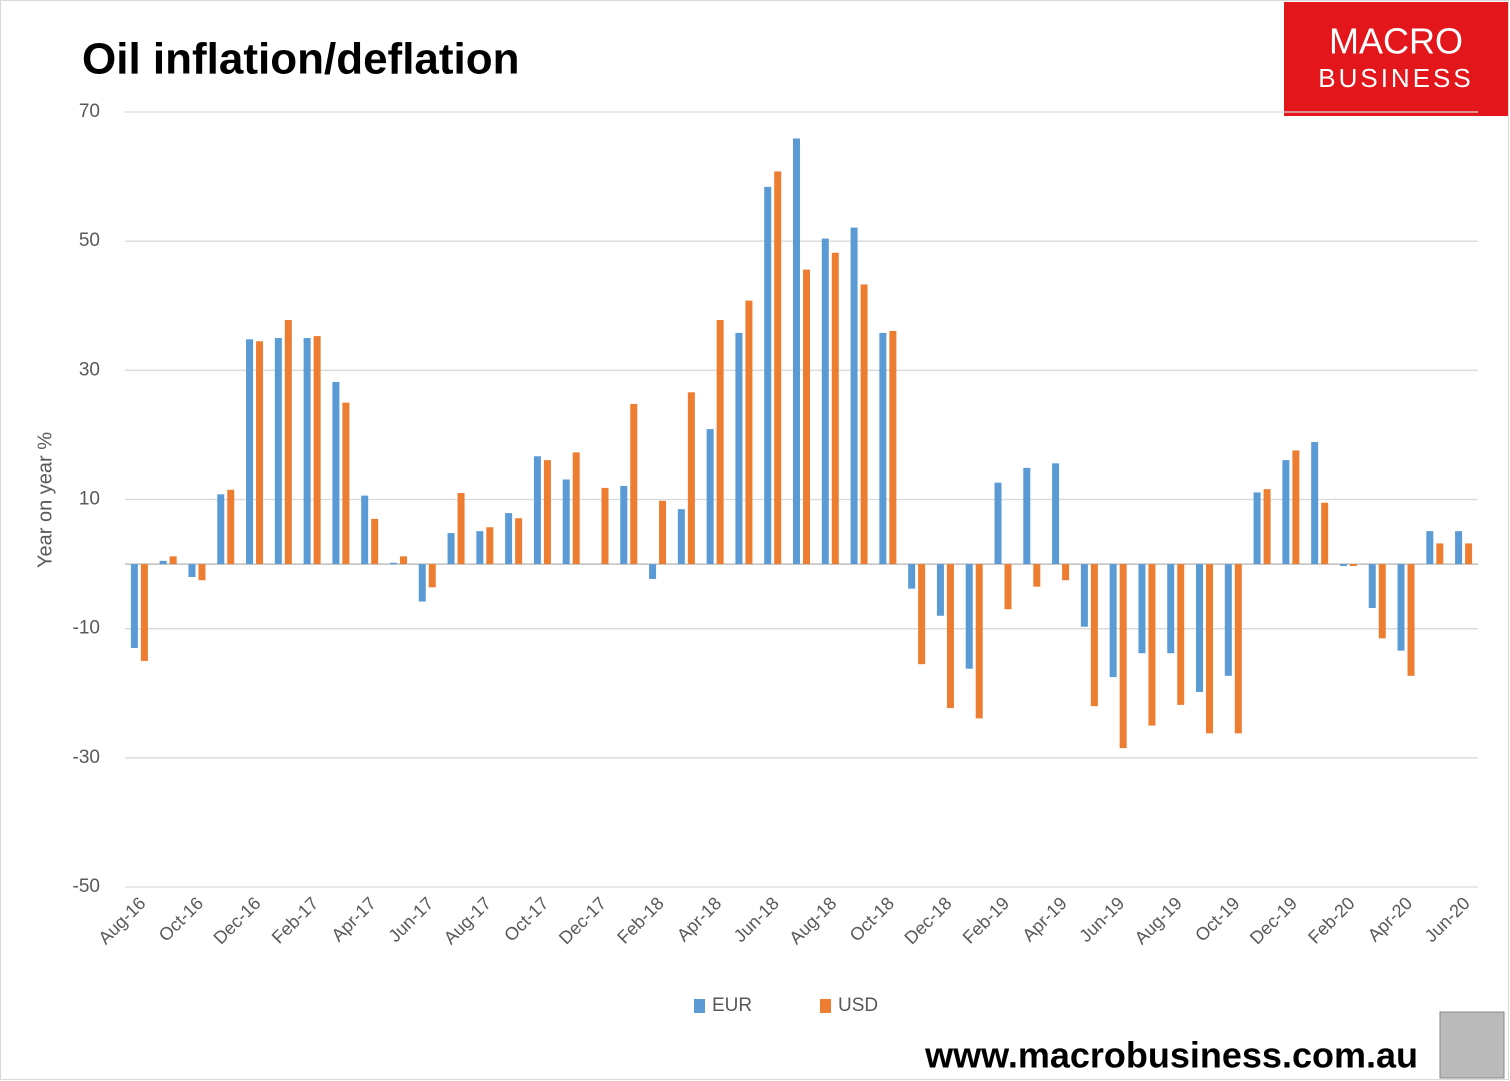 The image size is (1510, 1081). Describe the element at coordinates (45, 500) in the screenshot. I see `y-axis-label: Year on year %` at that location.